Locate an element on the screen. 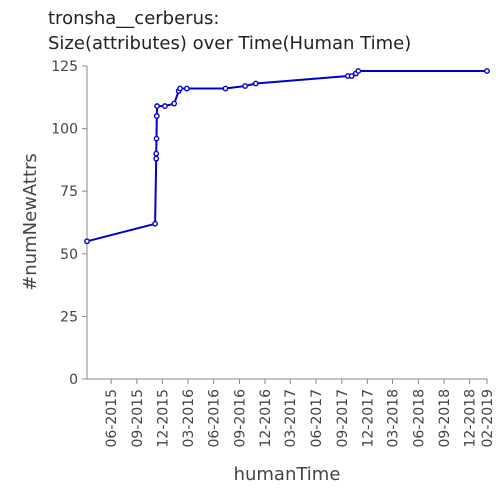 This screenshot has height=500, width=500. x-tick-label: 12-2018 is located at coordinates (471, 418).